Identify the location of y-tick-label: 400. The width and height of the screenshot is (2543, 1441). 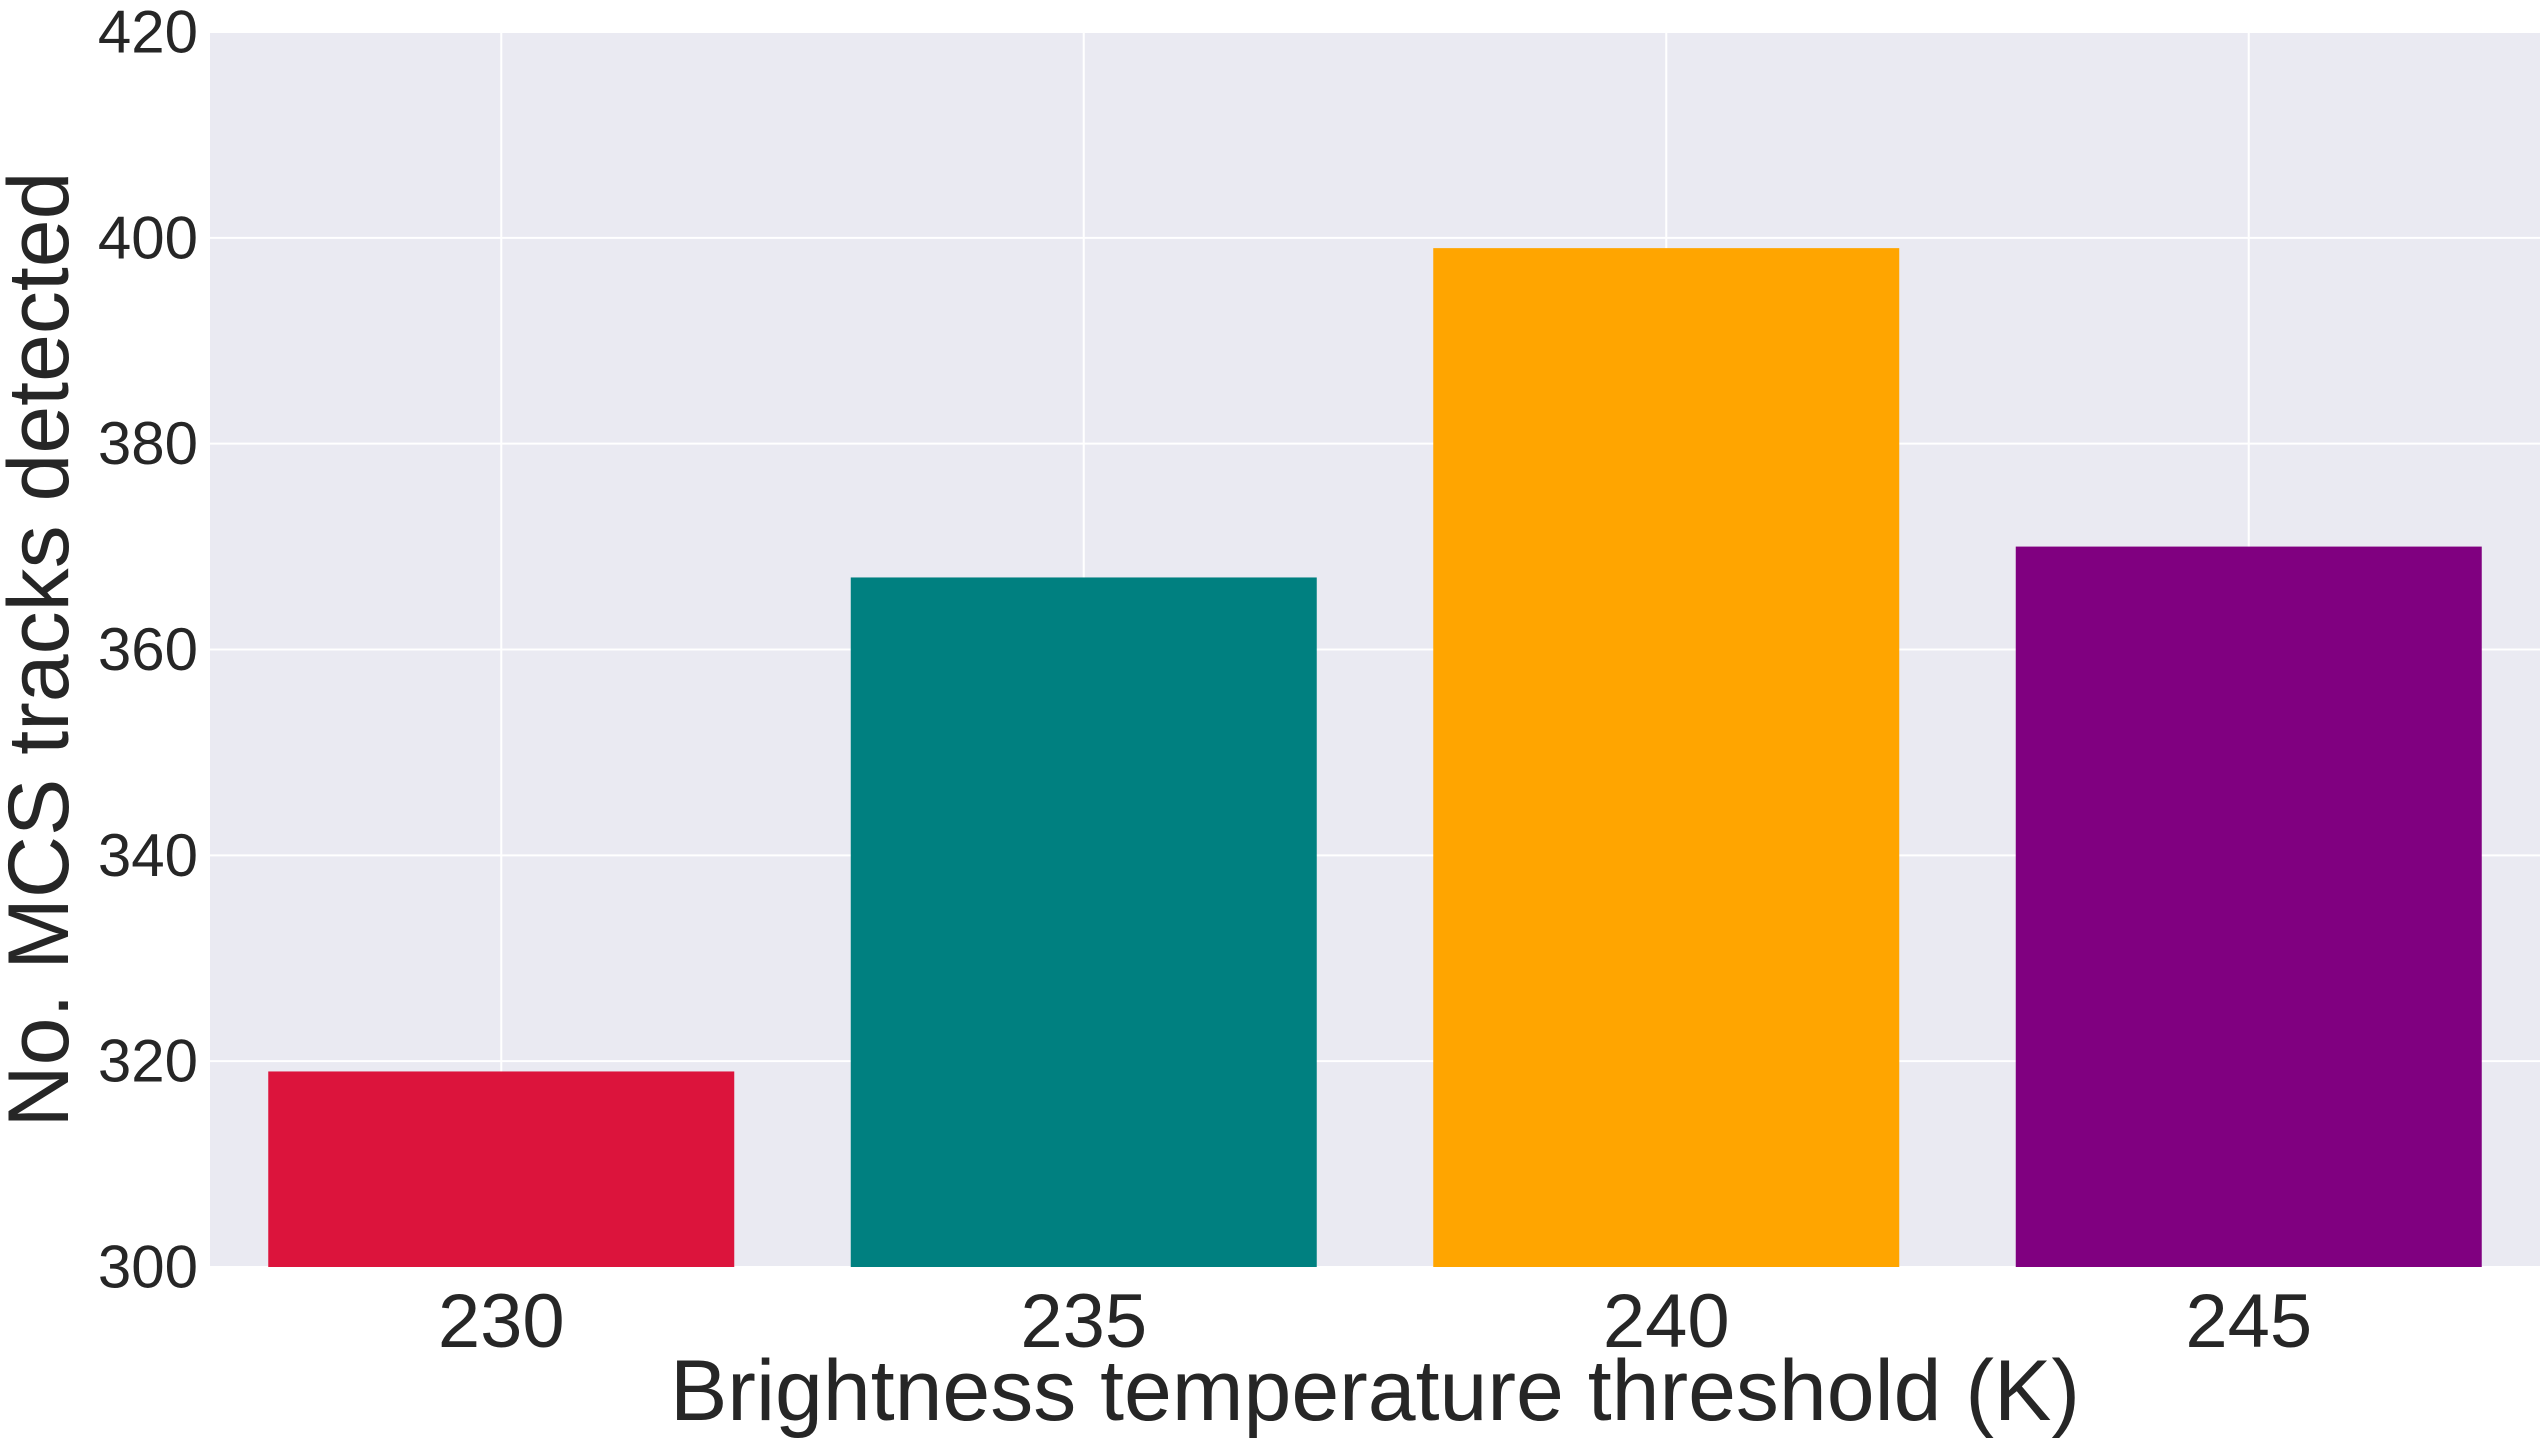
(148, 237).